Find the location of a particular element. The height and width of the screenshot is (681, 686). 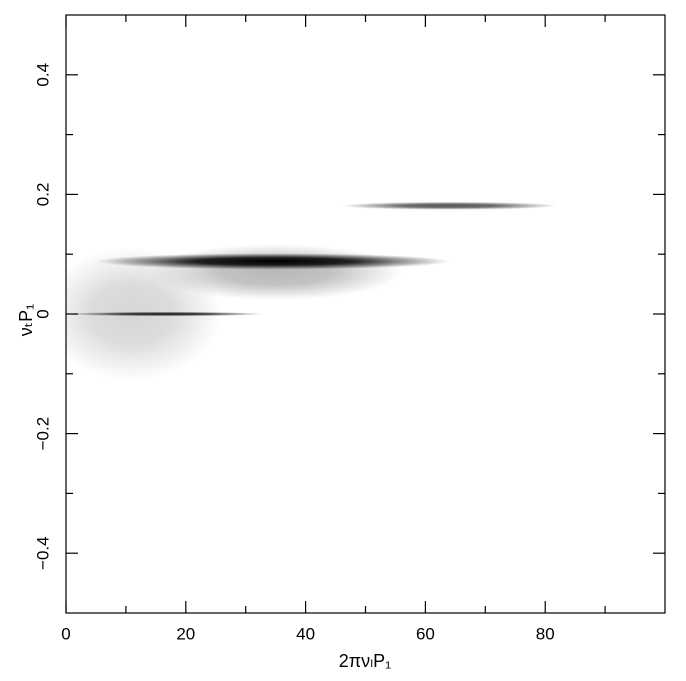

y-axis-label: νₜP₁ is located at coordinates (26, 320).